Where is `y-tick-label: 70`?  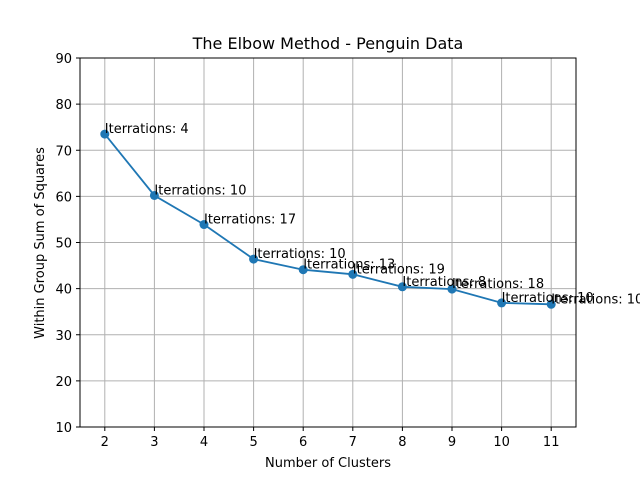
y-tick-label: 70 is located at coordinates (63, 151).